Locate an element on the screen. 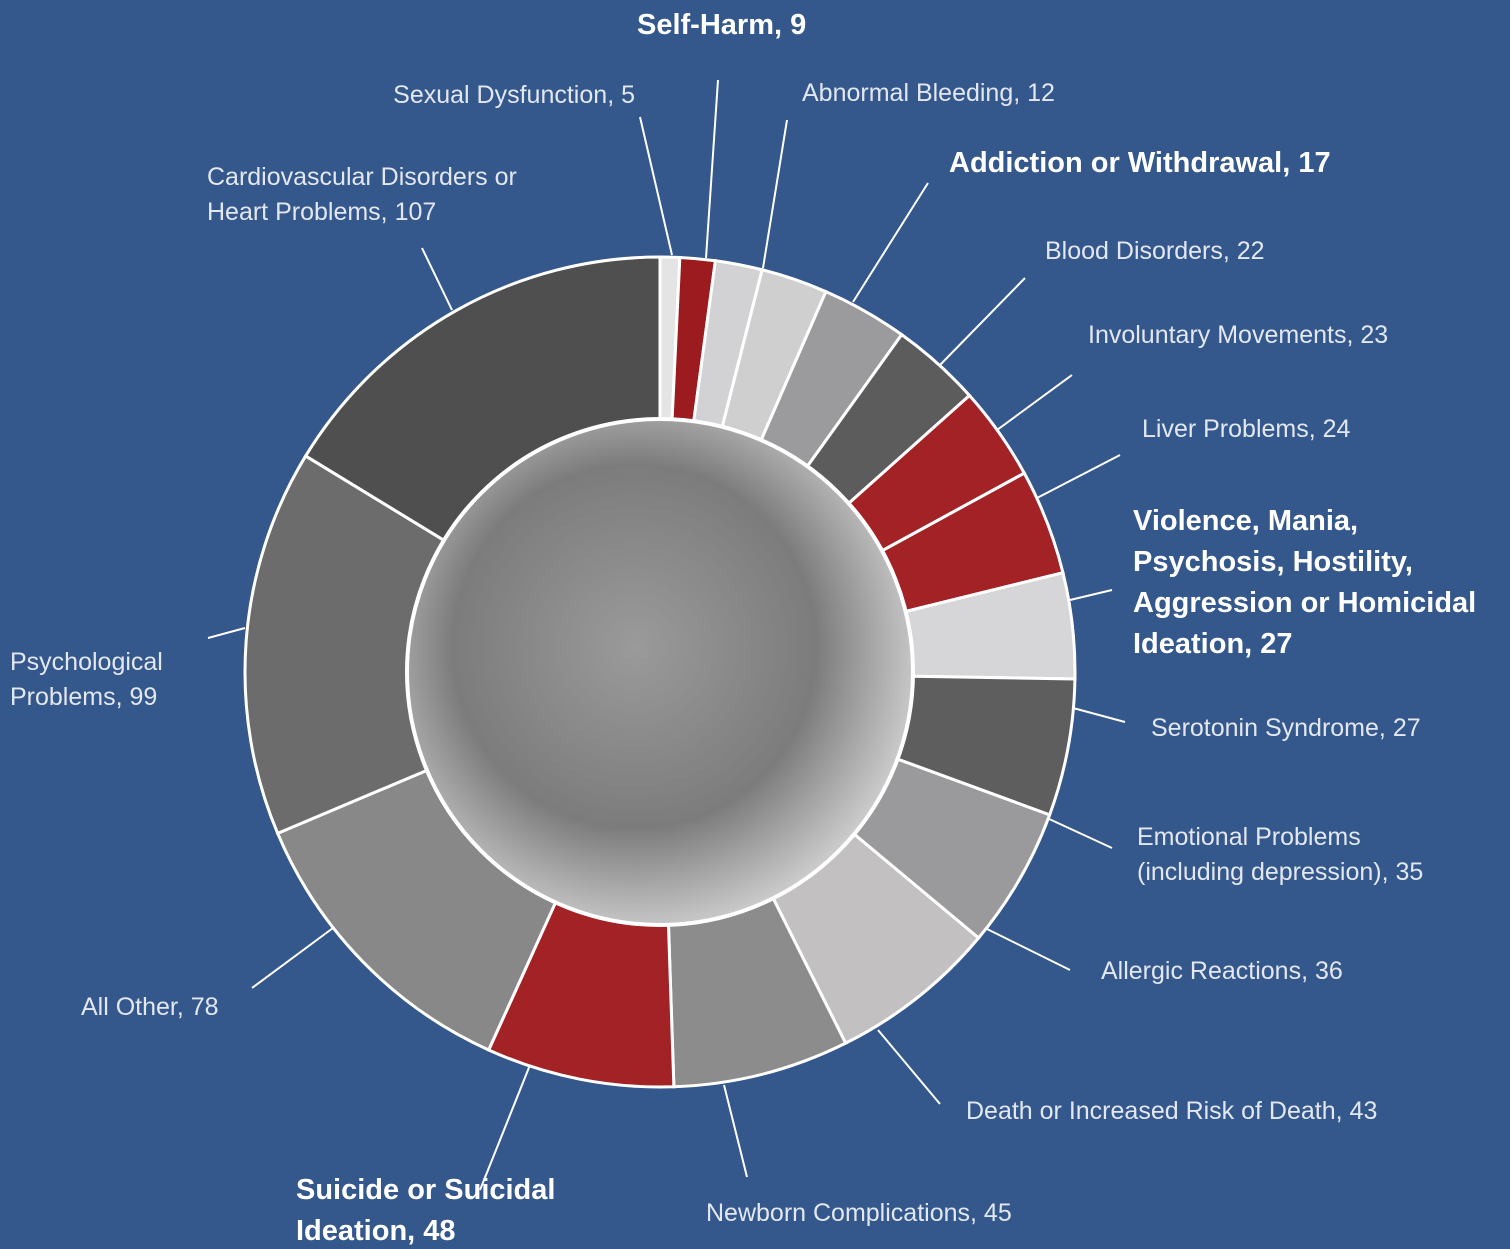  value-label: 23 is located at coordinates (1374, 335).